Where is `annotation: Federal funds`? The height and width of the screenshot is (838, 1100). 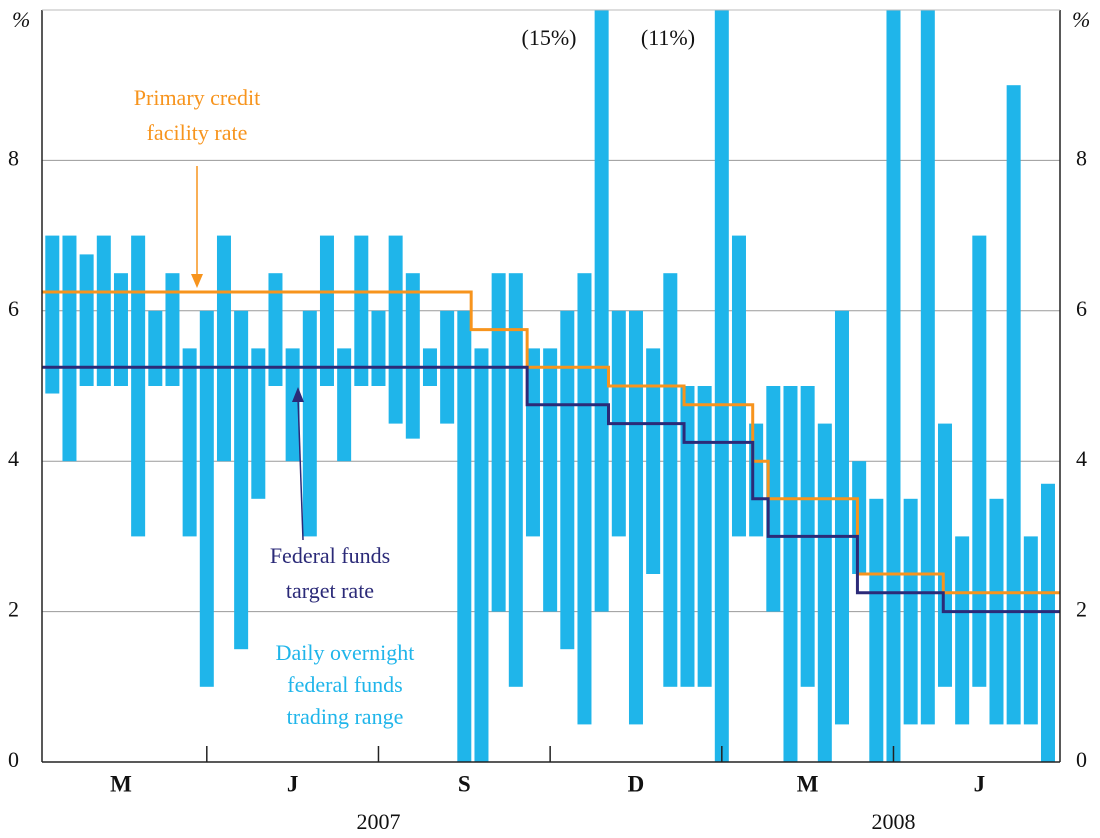
annotation: Federal funds is located at coordinates (330, 555).